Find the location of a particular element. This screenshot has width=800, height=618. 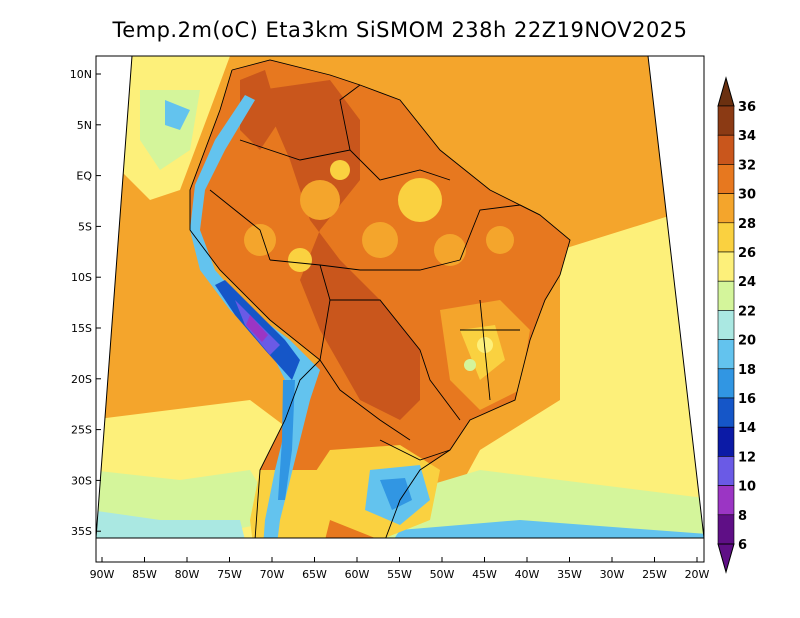

colorbar-label: 10 is located at coordinates (747, 487).